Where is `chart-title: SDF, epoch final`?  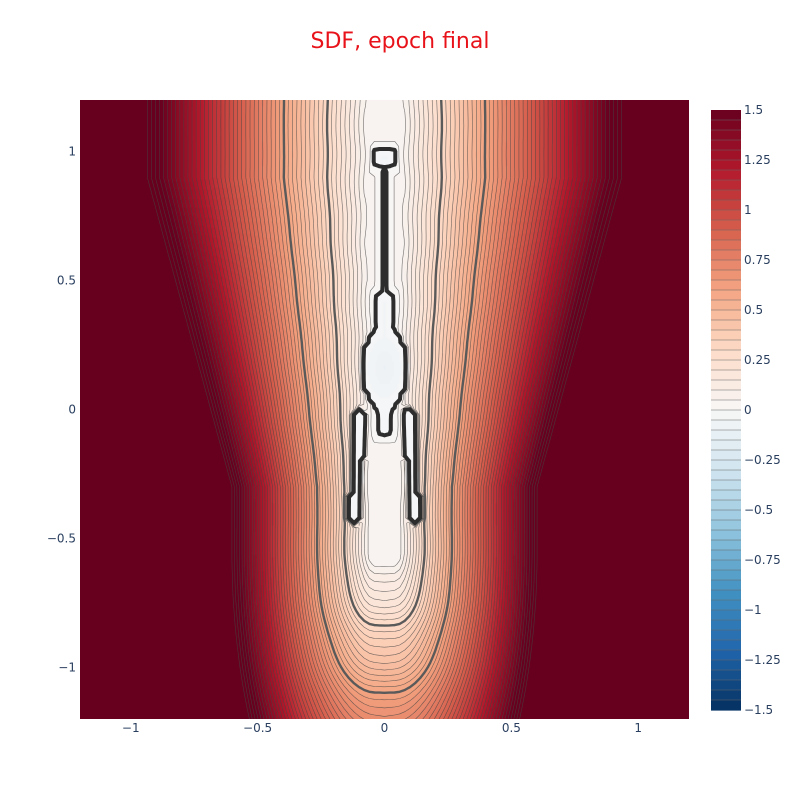 chart-title: SDF, epoch final is located at coordinates (400, 41).